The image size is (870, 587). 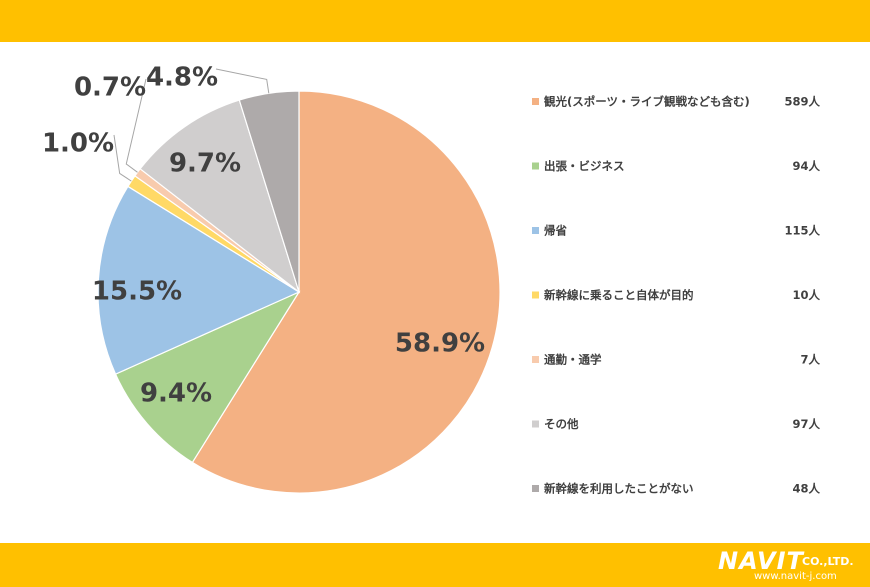 What do you see at coordinates (137, 292) in the screenshot?
I see `data-label: 15.5%` at bounding box center [137, 292].